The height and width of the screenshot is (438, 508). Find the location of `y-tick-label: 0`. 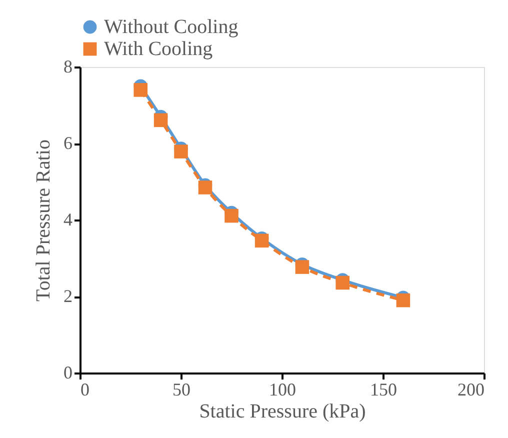

y-tick-label: 0 is located at coordinates (68, 372).